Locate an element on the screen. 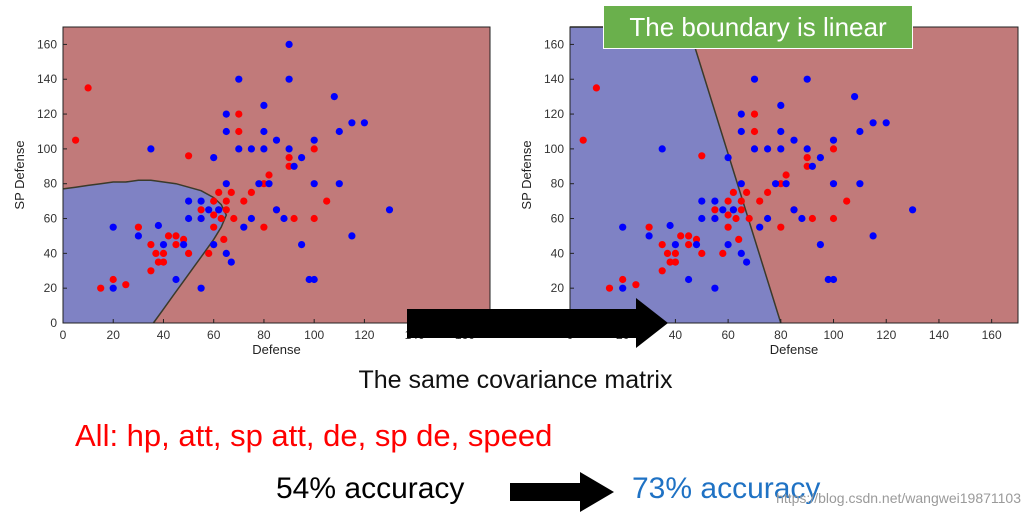 The image size is (1031, 517). x-tick-label: 40 is located at coordinates (164, 335).